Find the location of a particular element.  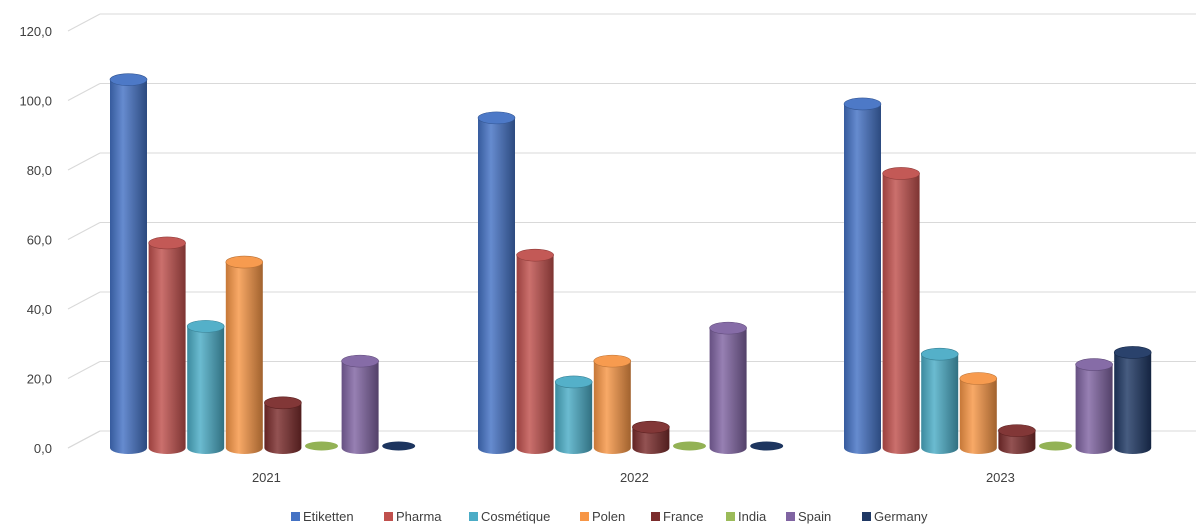

y-tick-label: 40,0 is located at coordinates (39, 309).